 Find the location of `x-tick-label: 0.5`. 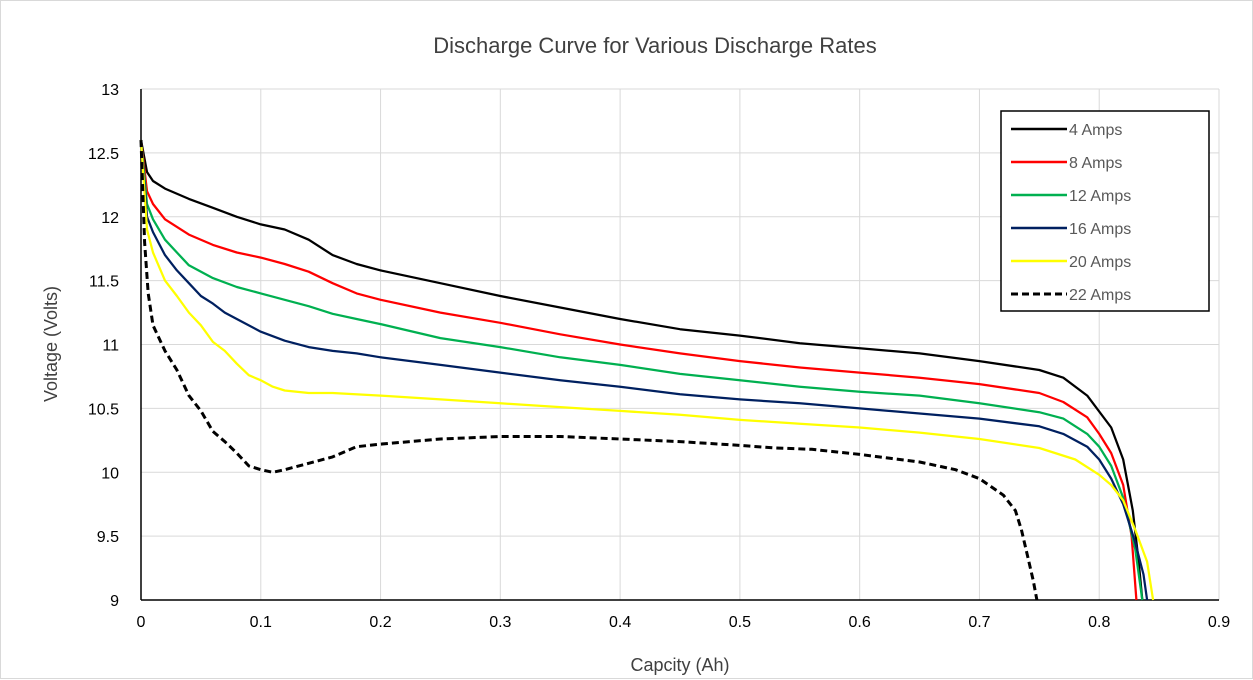

x-tick-label: 0.5 is located at coordinates (740, 622).